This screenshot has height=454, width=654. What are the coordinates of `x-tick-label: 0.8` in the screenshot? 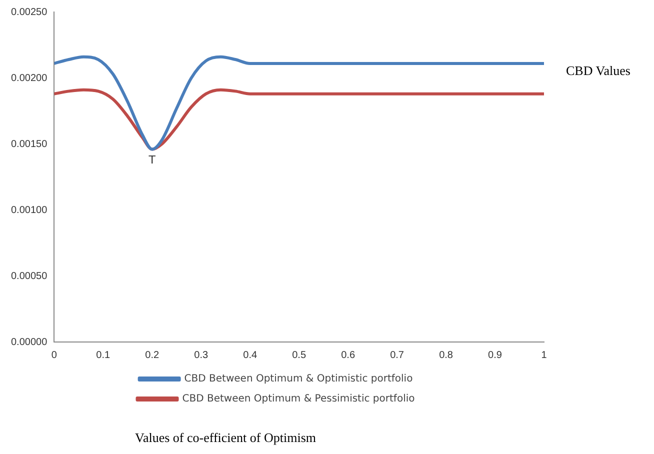 It's located at (446, 355).